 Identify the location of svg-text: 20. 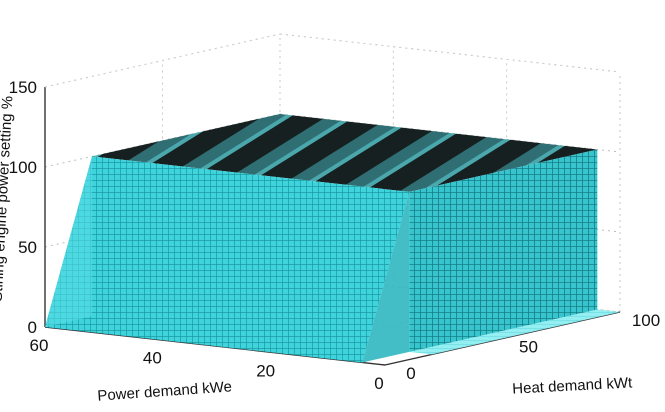
(265, 370).